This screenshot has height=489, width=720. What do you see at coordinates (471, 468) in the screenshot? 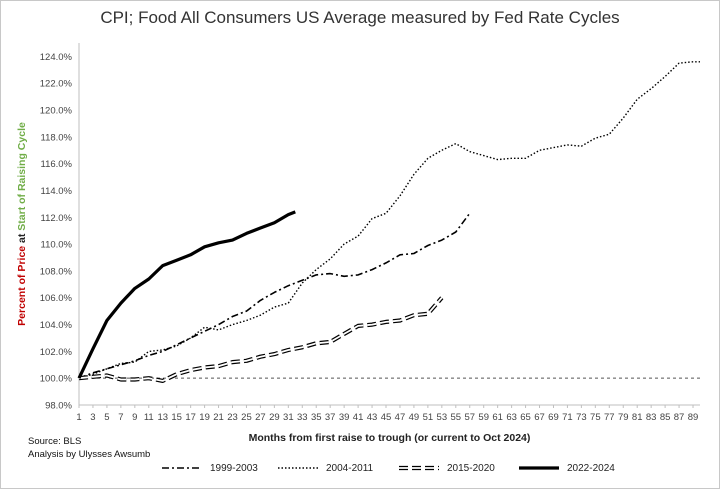
I see `legend-label: 2015-2020` at bounding box center [471, 468].